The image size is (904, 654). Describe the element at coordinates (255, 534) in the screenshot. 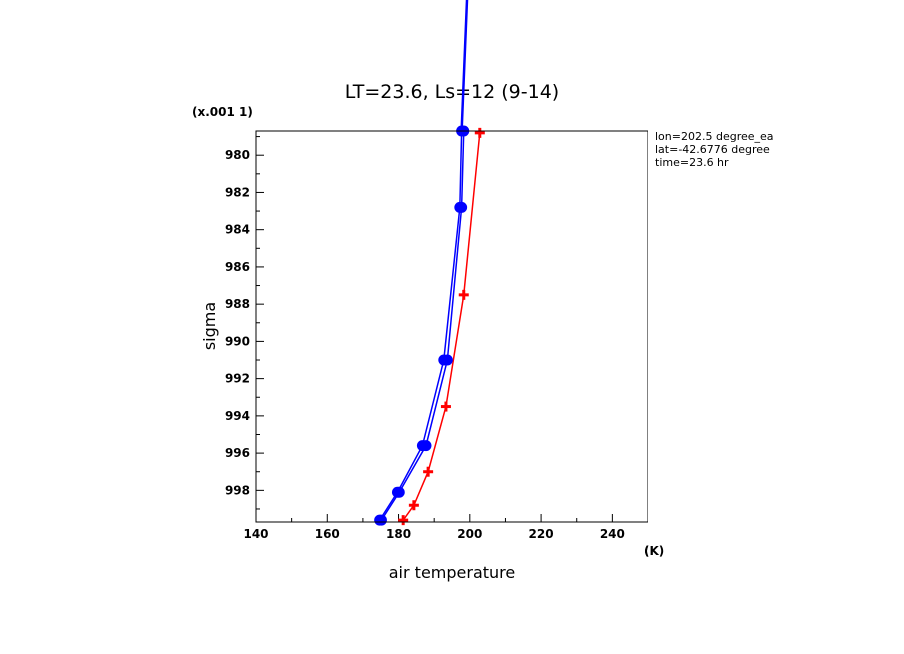

I see `x-tick-label: 140` at that location.